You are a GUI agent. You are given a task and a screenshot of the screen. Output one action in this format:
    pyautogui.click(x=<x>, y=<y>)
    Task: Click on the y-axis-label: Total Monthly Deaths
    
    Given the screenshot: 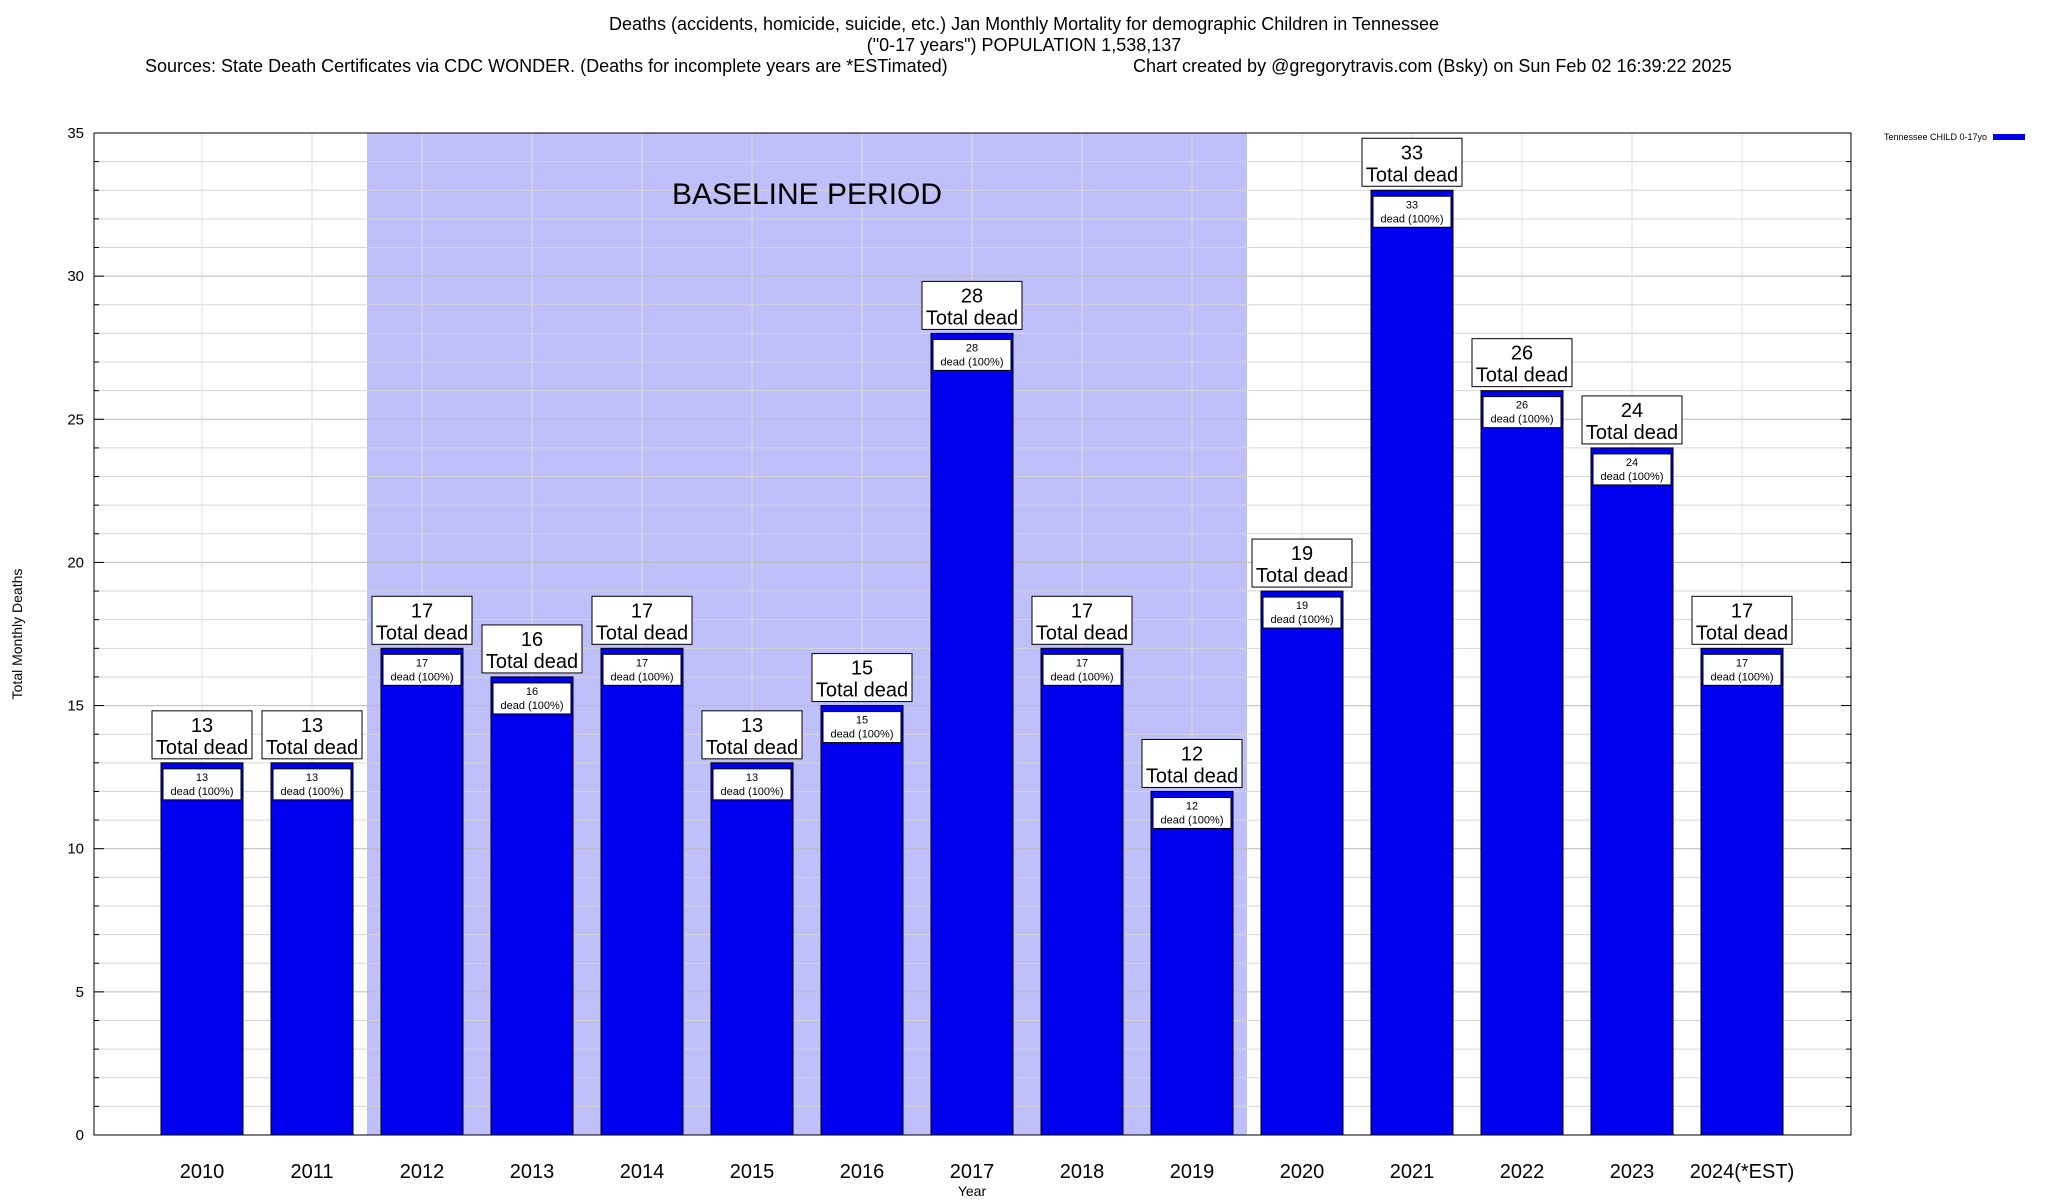 What is the action you would take?
    pyautogui.click(x=17, y=634)
    